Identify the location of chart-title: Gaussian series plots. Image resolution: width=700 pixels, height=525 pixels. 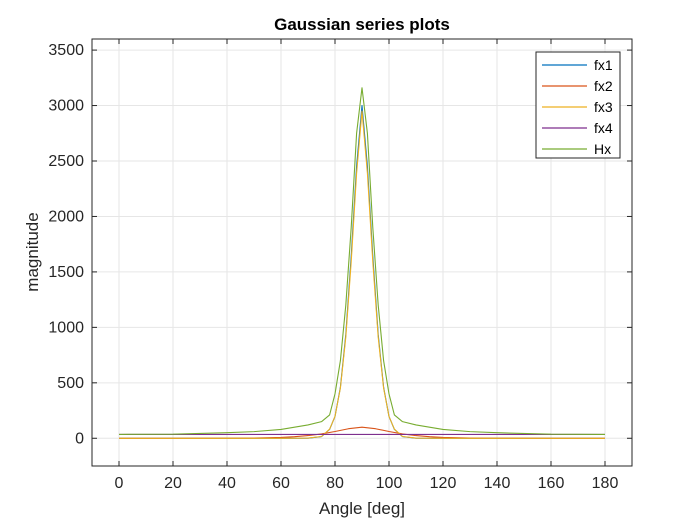
(362, 24).